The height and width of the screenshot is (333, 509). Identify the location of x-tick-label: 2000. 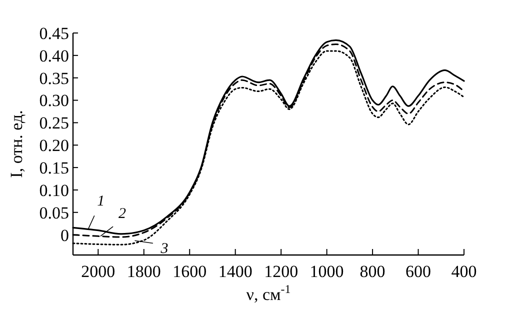
(98, 271).